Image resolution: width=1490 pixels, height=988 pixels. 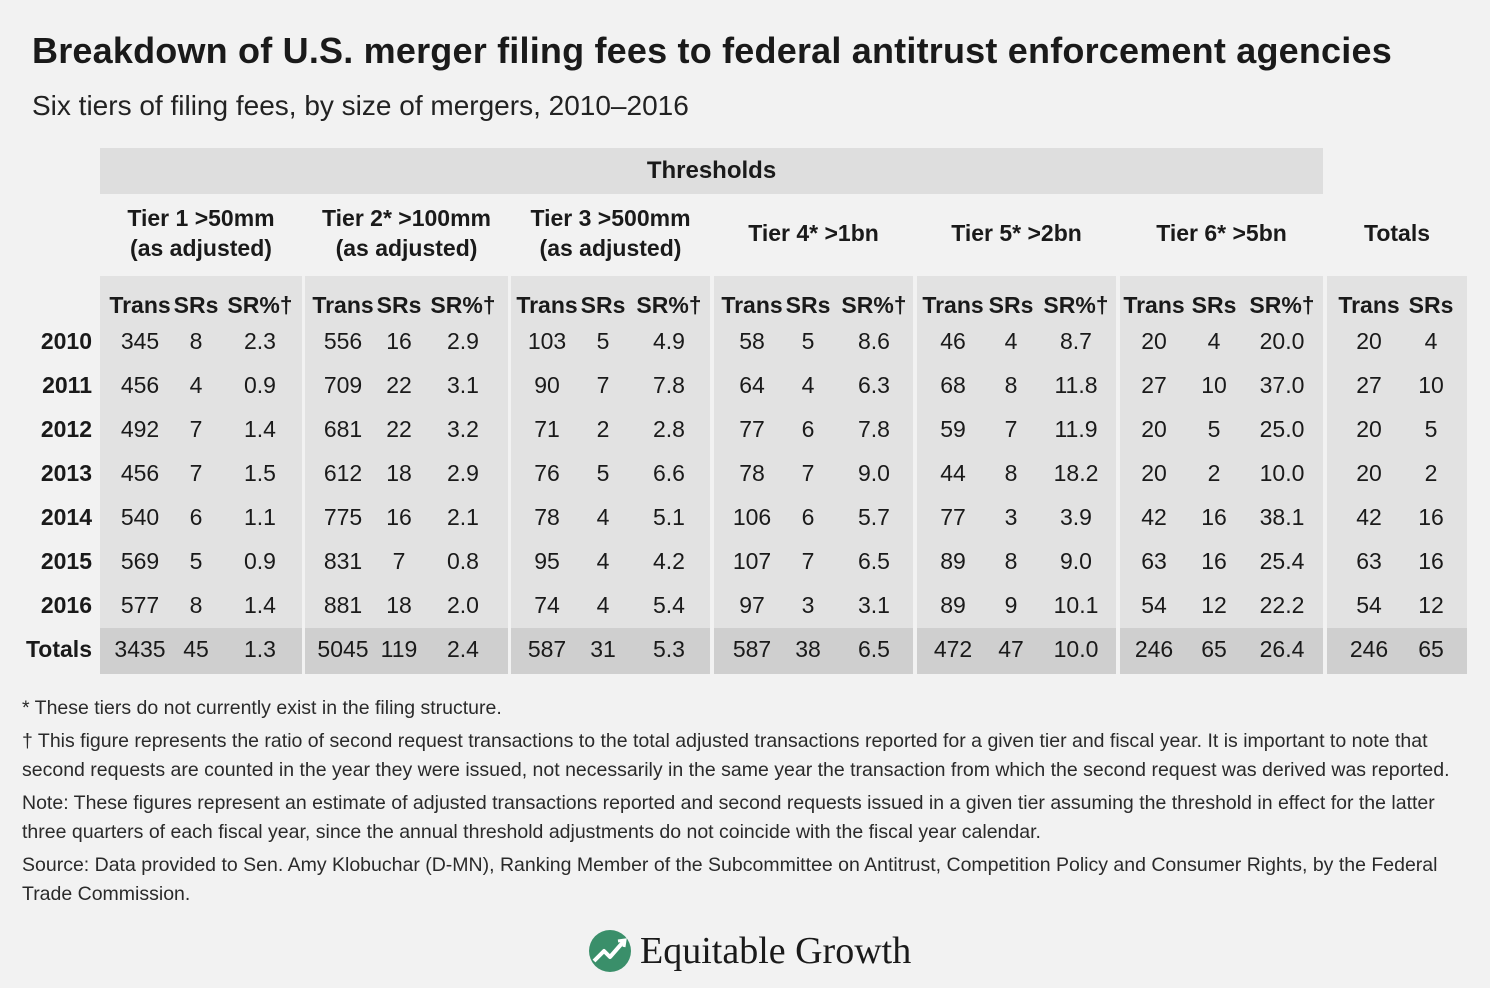 What do you see at coordinates (399, 649) in the screenshot?
I see `table-cell: 119` at bounding box center [399, 649].